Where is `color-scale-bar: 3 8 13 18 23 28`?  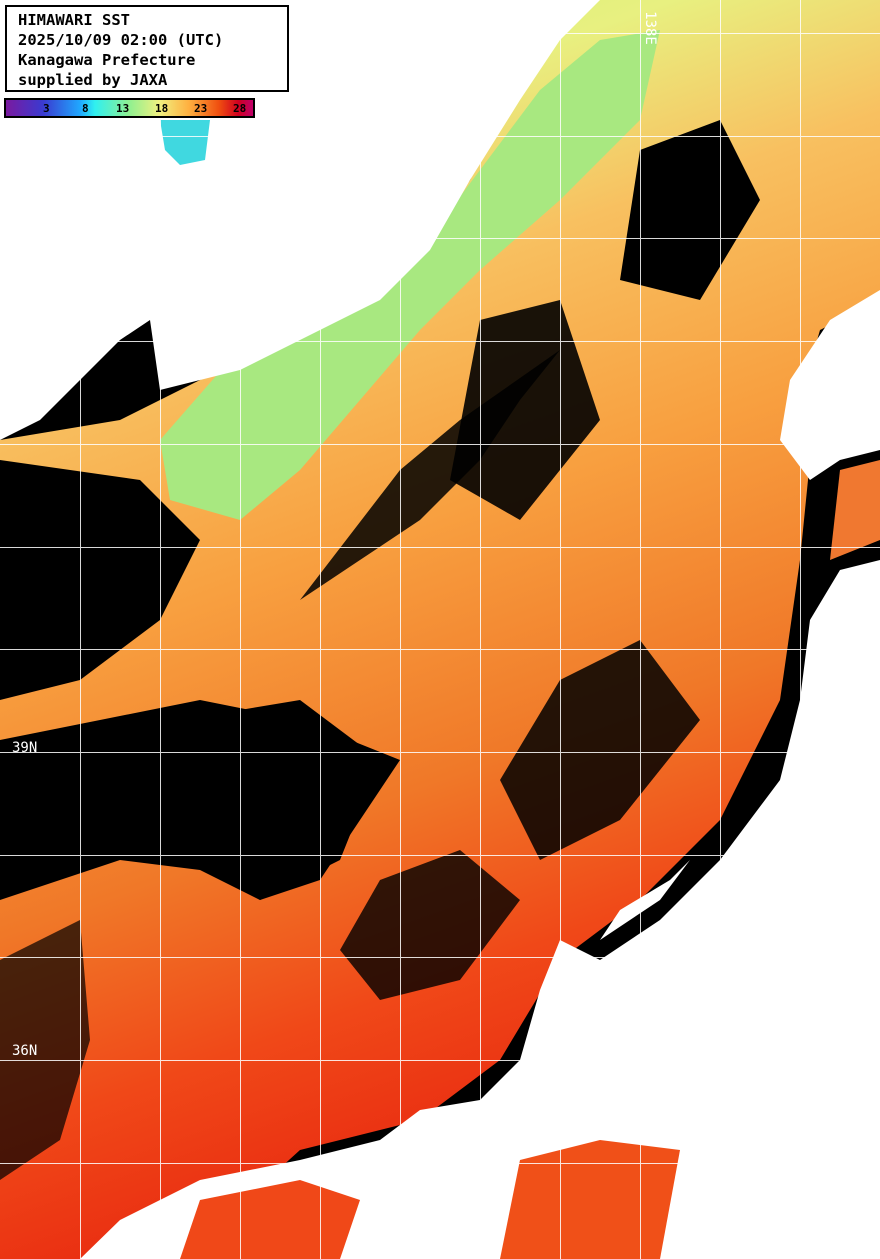
color-scale-bar: 3 8 13 18 23 28 is located at coordinates (129, 108).